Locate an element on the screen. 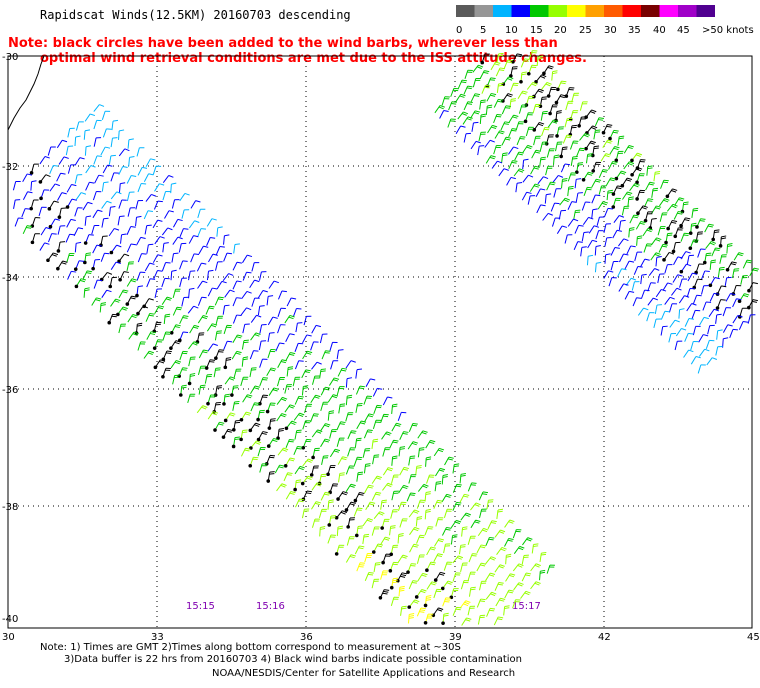  legend-label: 35 is located at coordinates (634, 30).